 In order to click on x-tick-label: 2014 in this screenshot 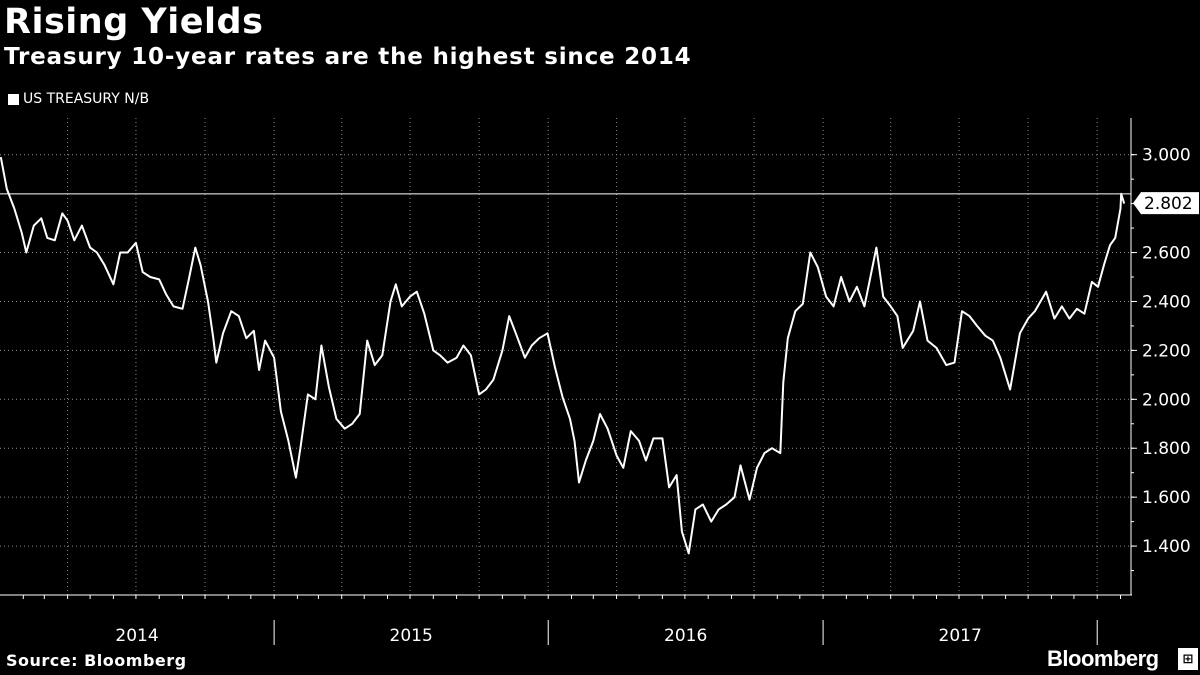, I will do `click(136, 636)`.